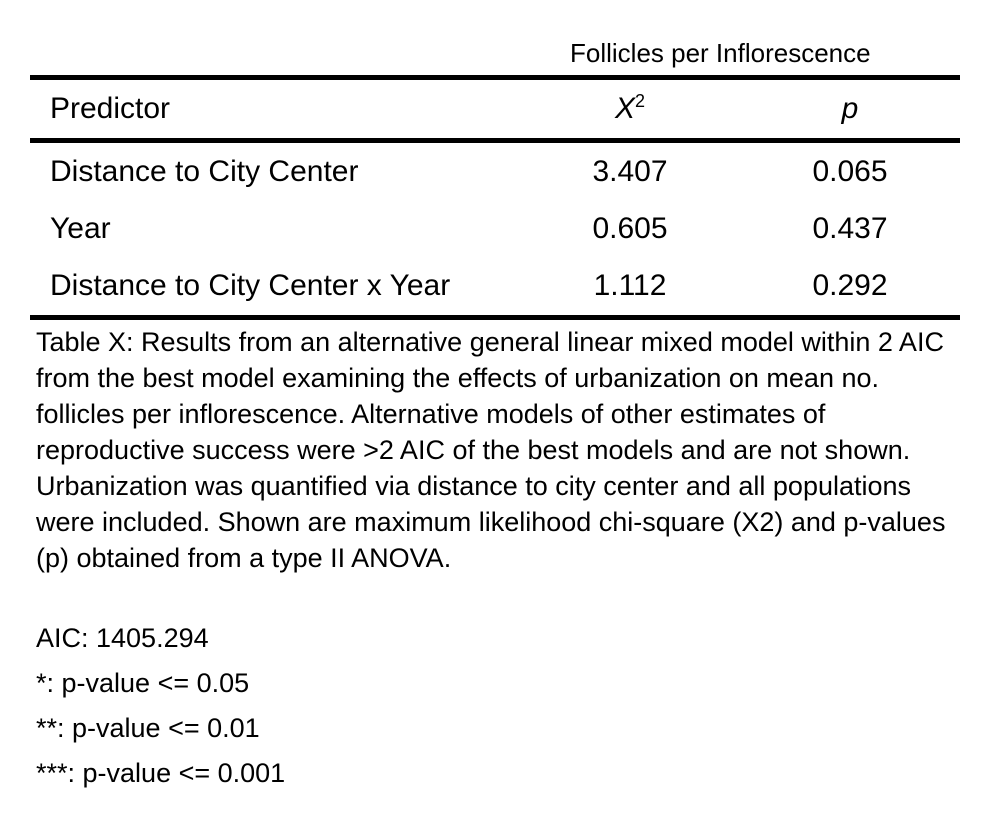  I want to click on row-1-predictor: Distance to City Center, so click(204, 171).